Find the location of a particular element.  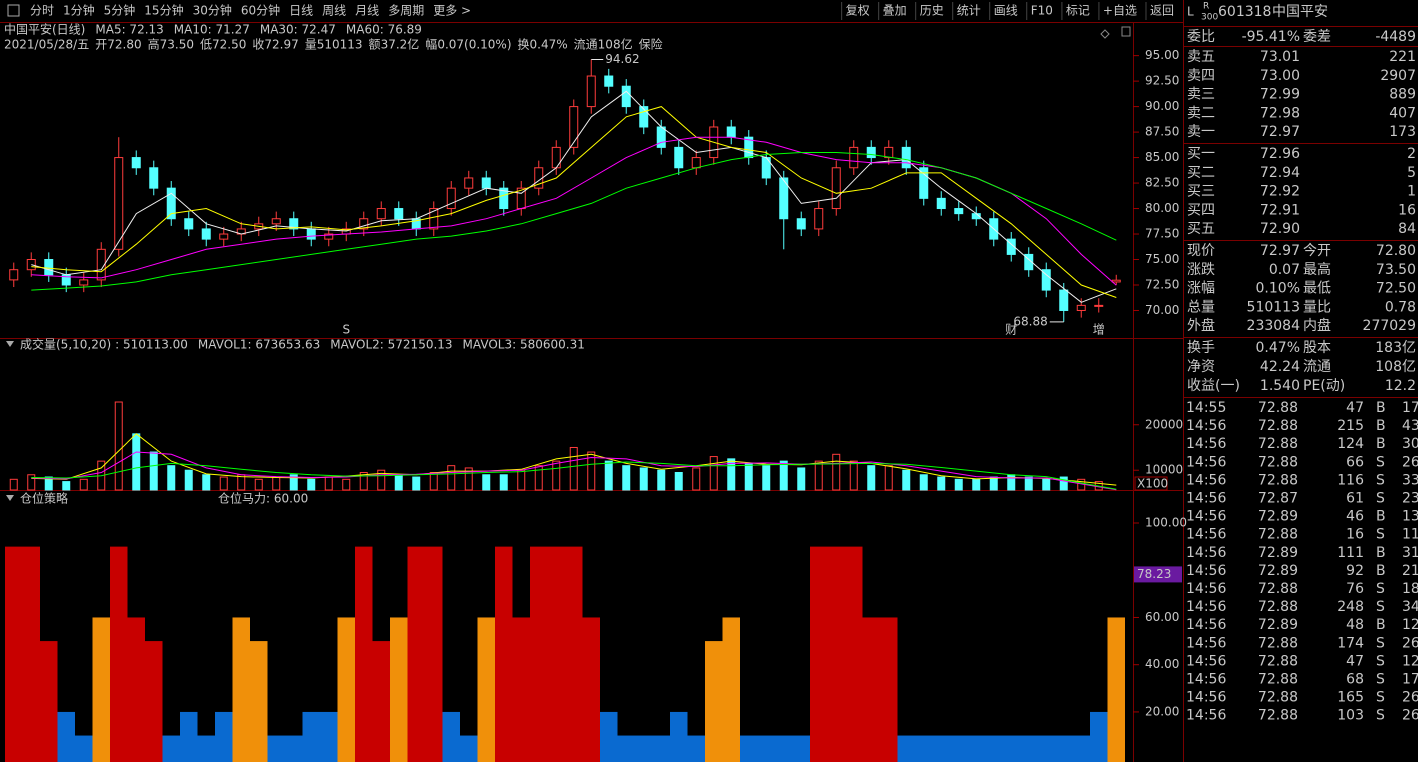

indicator-readout: 仓位马力: 60.00 is located at coordinates (263, 498).